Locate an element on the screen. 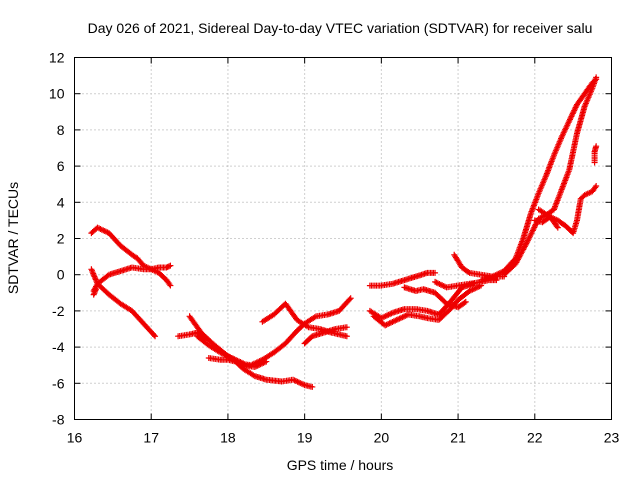 Image resolution: width=640 pixels, height=480 pixels. y-tick-label: 6 is located at coordinates (61, 166).